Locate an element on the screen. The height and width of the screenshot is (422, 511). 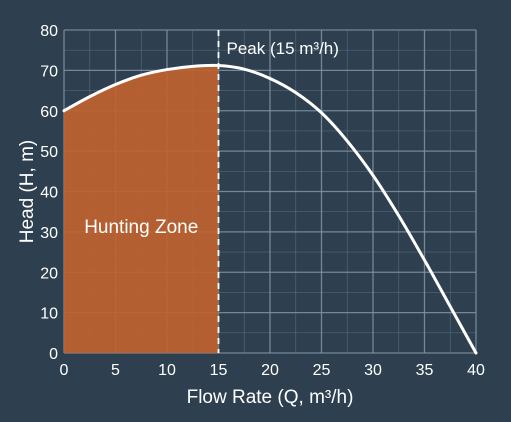
x-tick-labels: 0 5 10 15 20 25 30 35 40 is located at coordinates (272, 370).